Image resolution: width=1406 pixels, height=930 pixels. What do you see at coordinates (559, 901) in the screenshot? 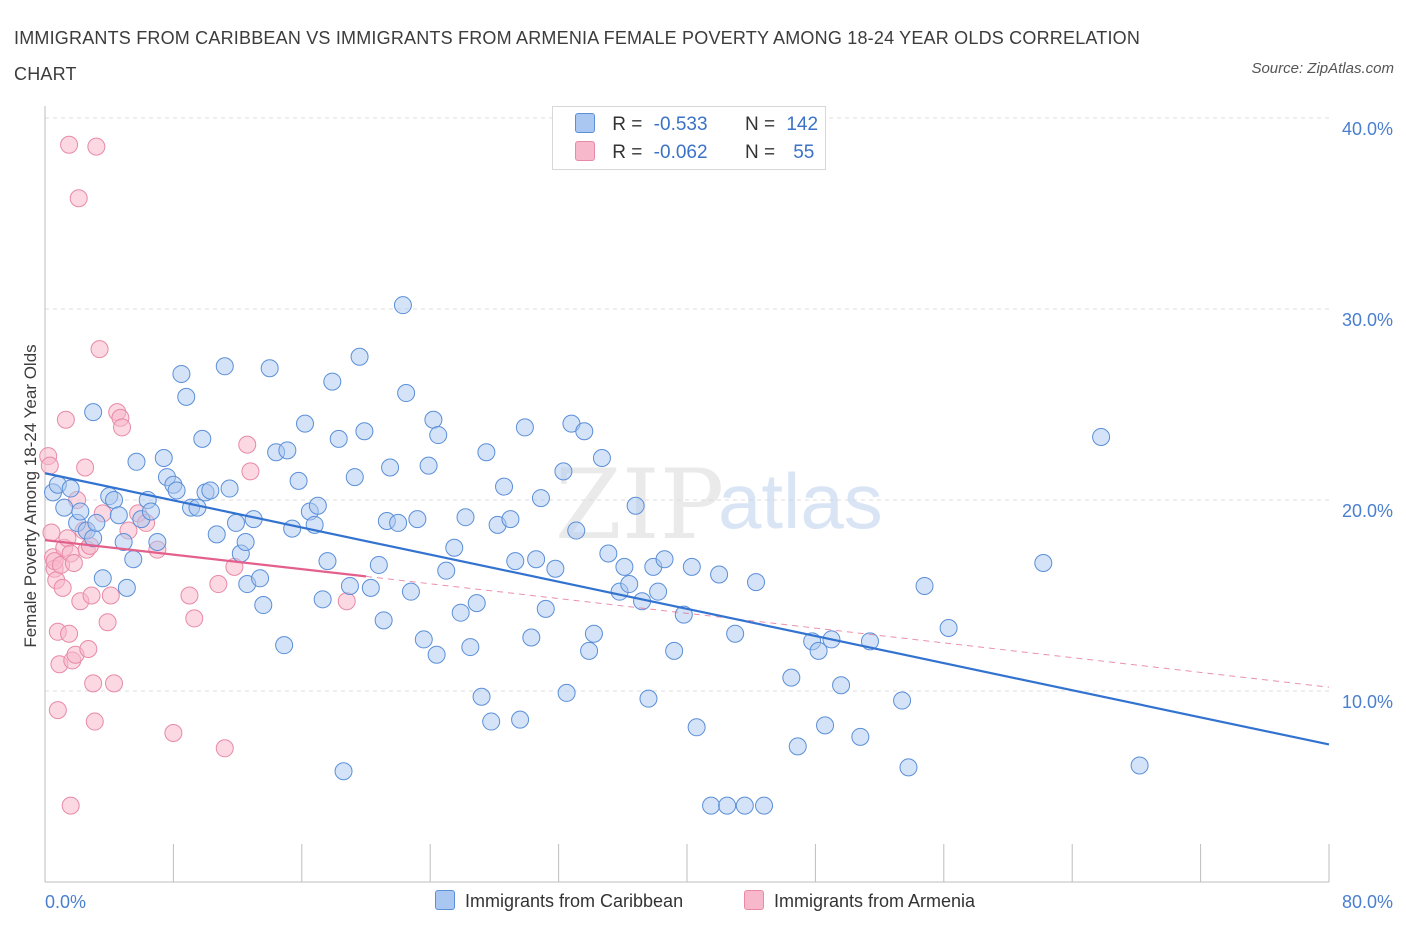
I see `legend-item-caribbean: Immigrants from Caribbean` at bounding box center [559, 901].